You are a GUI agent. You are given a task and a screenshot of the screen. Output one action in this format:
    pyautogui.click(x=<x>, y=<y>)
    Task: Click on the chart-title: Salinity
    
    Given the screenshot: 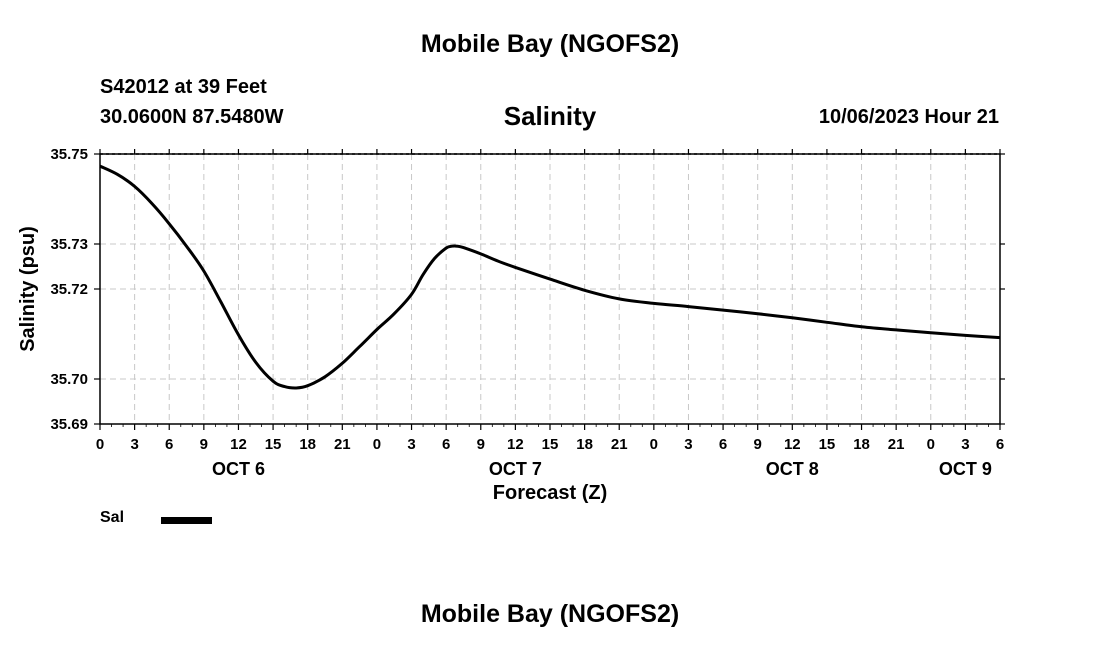 What is the action you would take?
    pyautogui.click(x=550, y=116)
    